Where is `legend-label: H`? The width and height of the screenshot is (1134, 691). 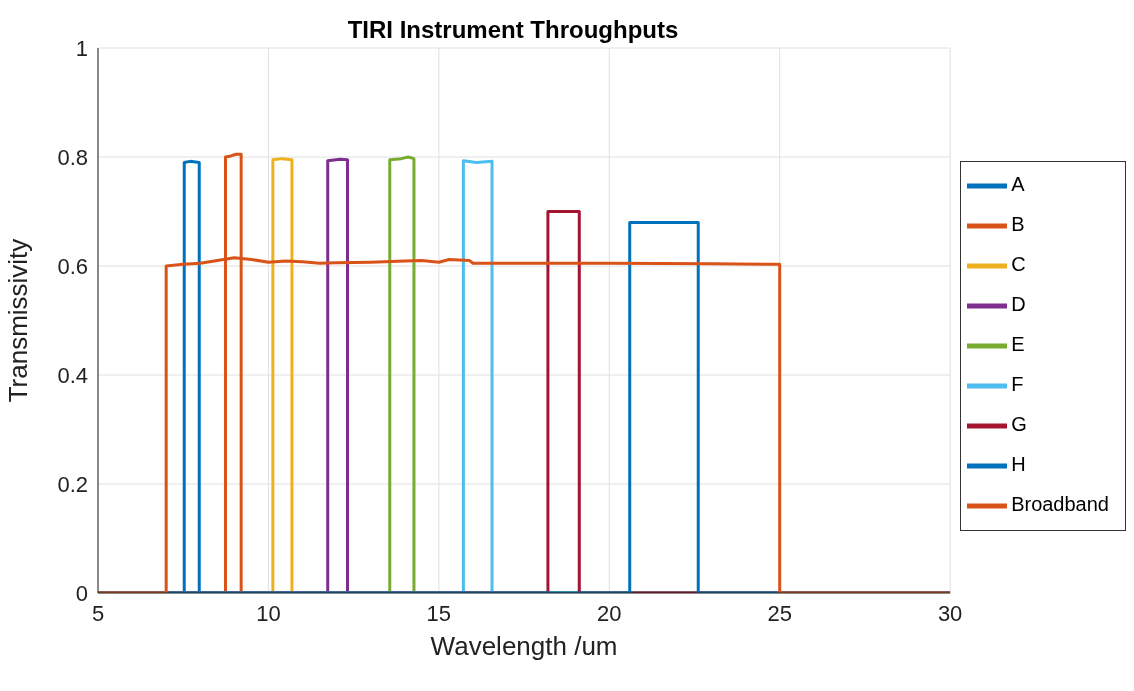 legend-label: H is located at coordinates (1018, 463).